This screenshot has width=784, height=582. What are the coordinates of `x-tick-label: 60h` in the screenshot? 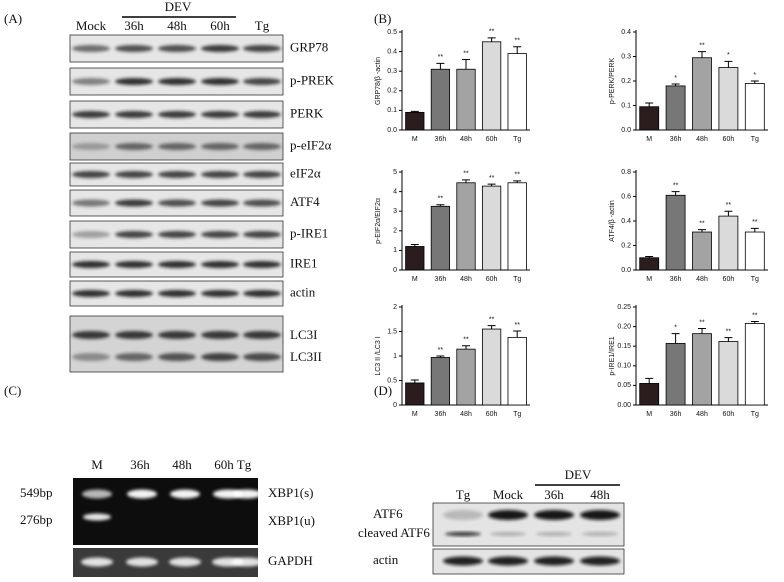 It's located at (492, 414).